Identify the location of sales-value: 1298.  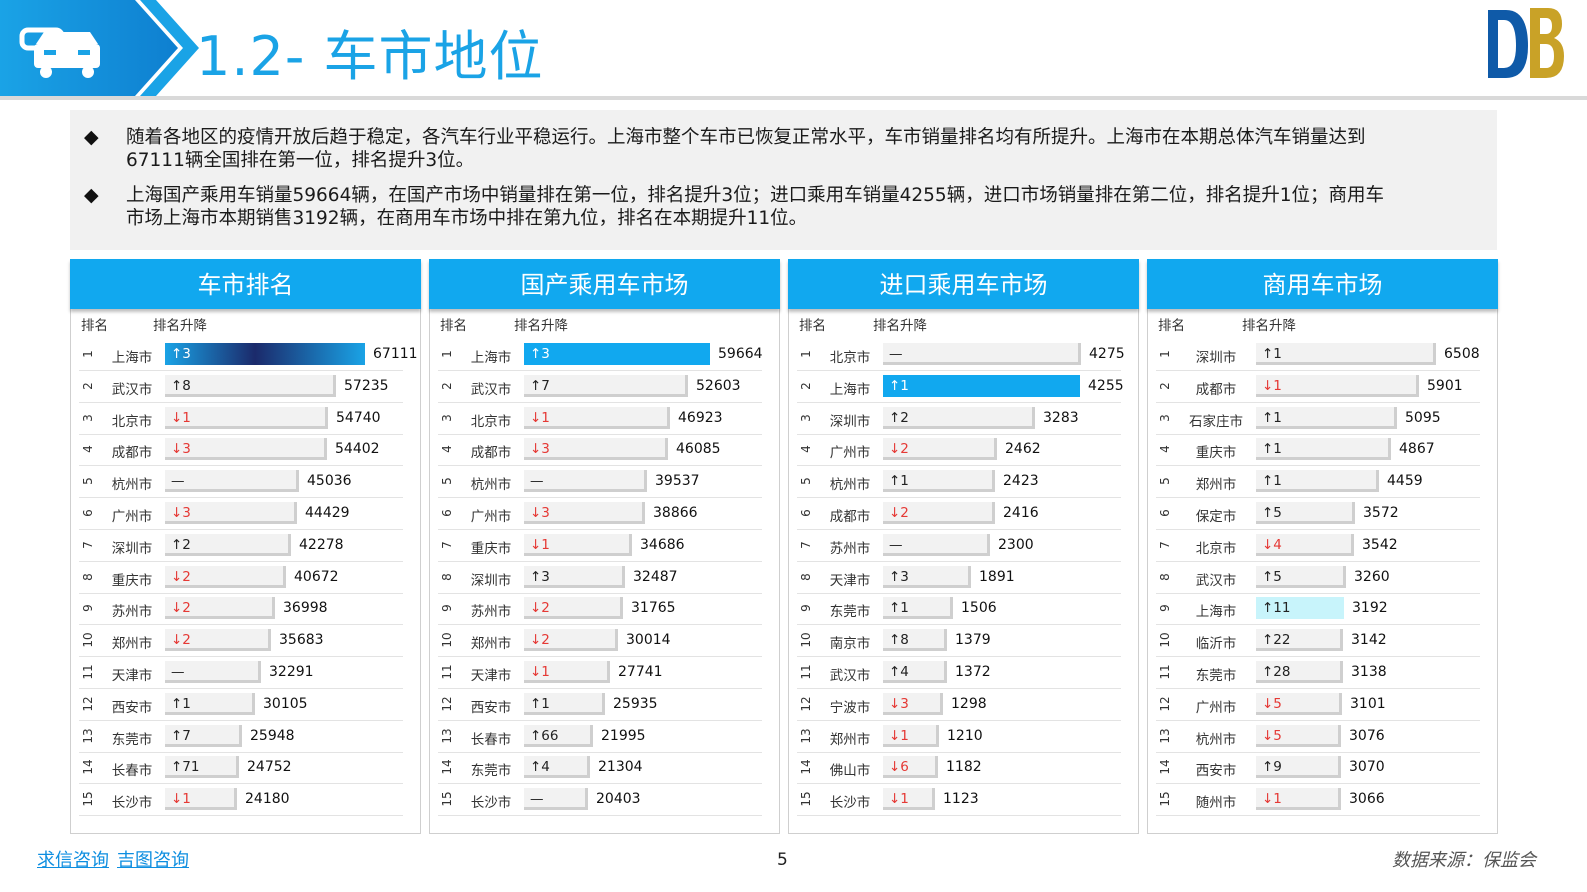
(969, 703).